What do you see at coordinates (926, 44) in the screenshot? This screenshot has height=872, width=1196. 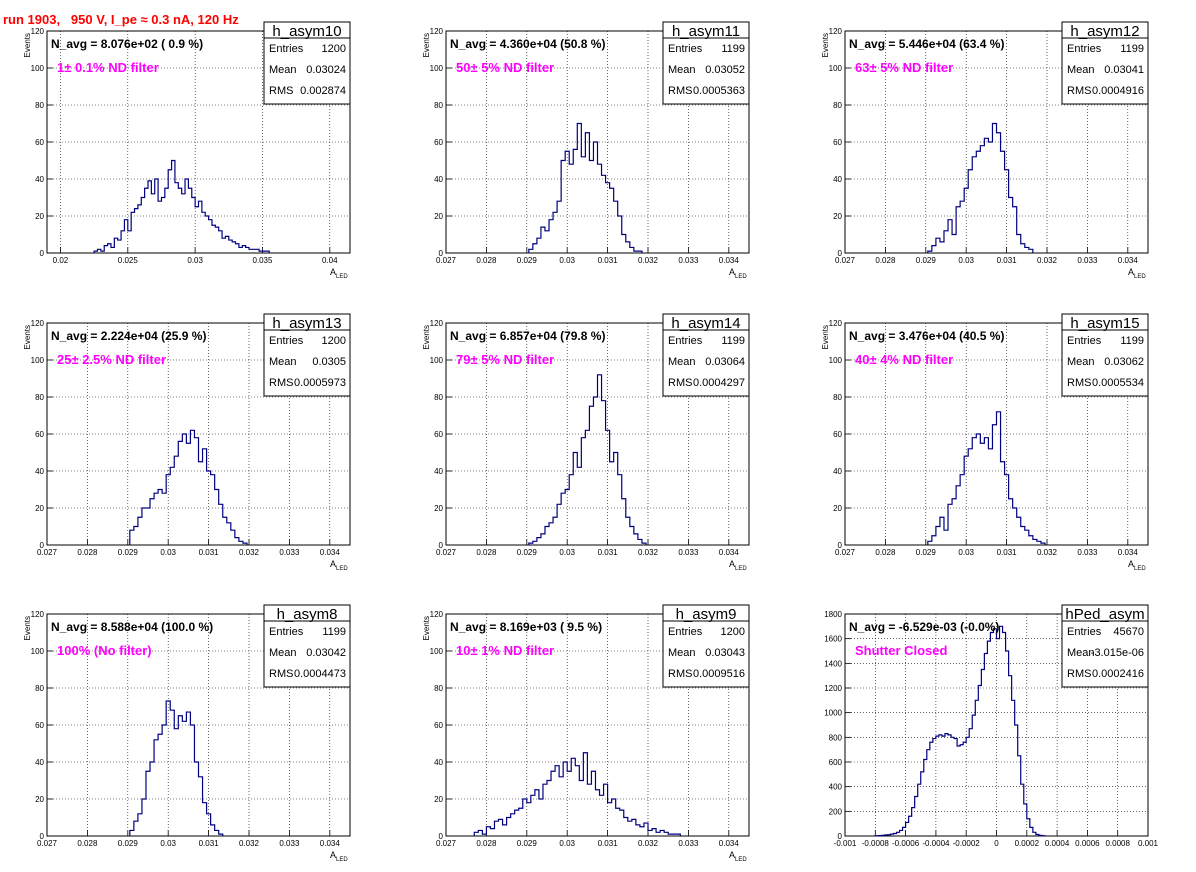 I see `navg-label: N_avg = 5.446e+04 (63.4 %)` at bounding box center [926, 44].